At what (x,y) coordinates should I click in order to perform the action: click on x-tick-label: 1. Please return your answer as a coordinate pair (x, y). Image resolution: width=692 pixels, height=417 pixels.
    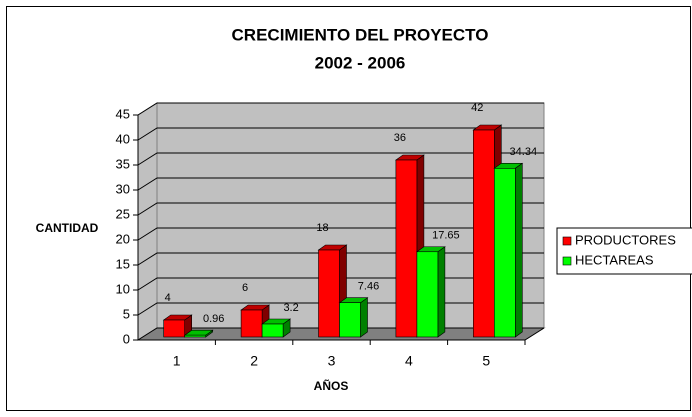
    Looking at the image, I should click on (177, 361).